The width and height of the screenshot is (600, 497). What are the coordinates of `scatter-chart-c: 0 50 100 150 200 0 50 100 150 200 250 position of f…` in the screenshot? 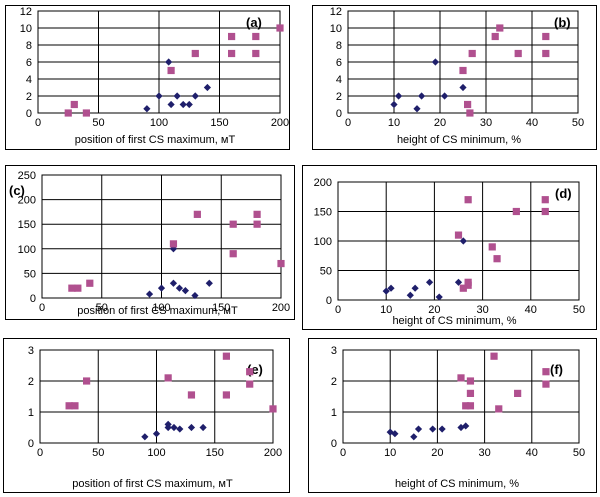 It's located at (149, 243).